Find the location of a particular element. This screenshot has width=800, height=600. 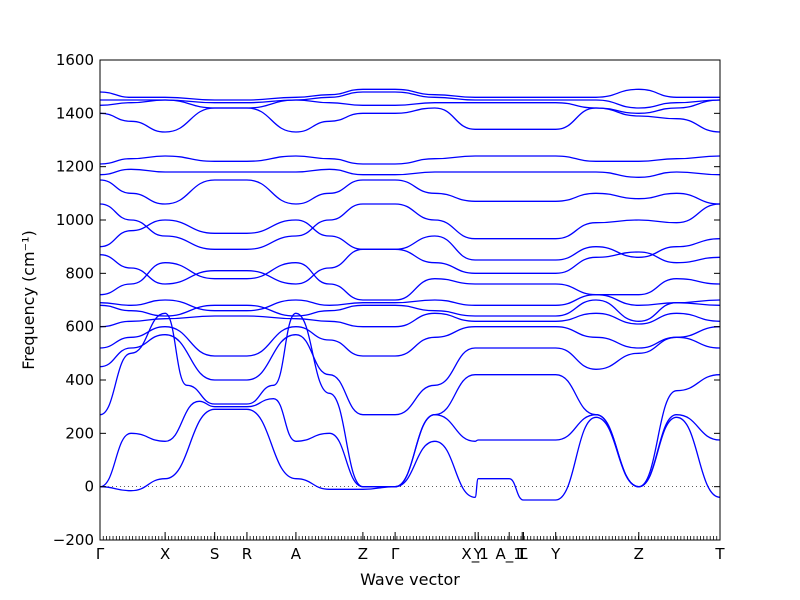

y-tick-label: −200 is located at coordinates (73, 540).